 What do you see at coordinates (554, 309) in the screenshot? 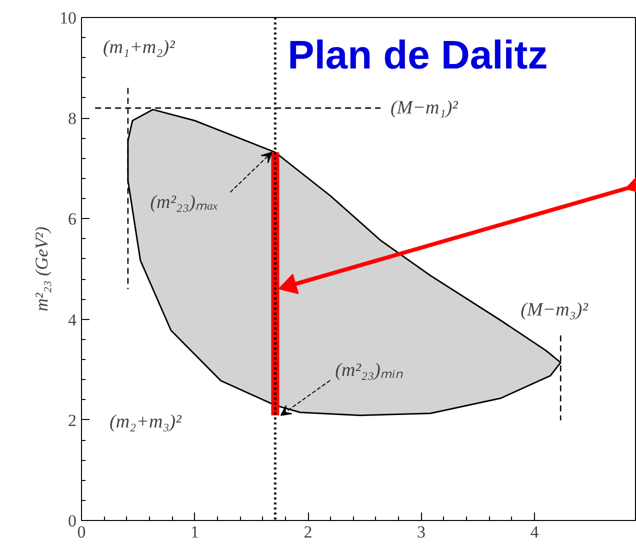
I see `annotation: (M−m₃)²` at bounding box center [554, 309].